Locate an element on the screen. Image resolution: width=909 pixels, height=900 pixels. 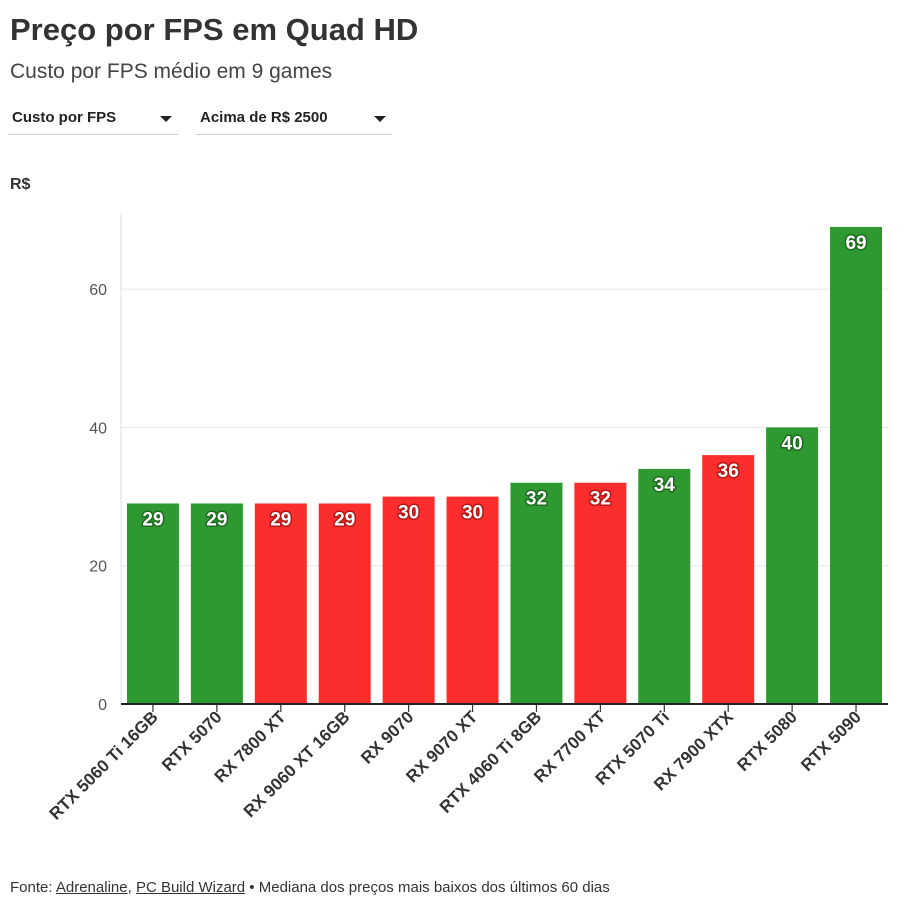
data-label: 40 is located at coordinates (792, 443).